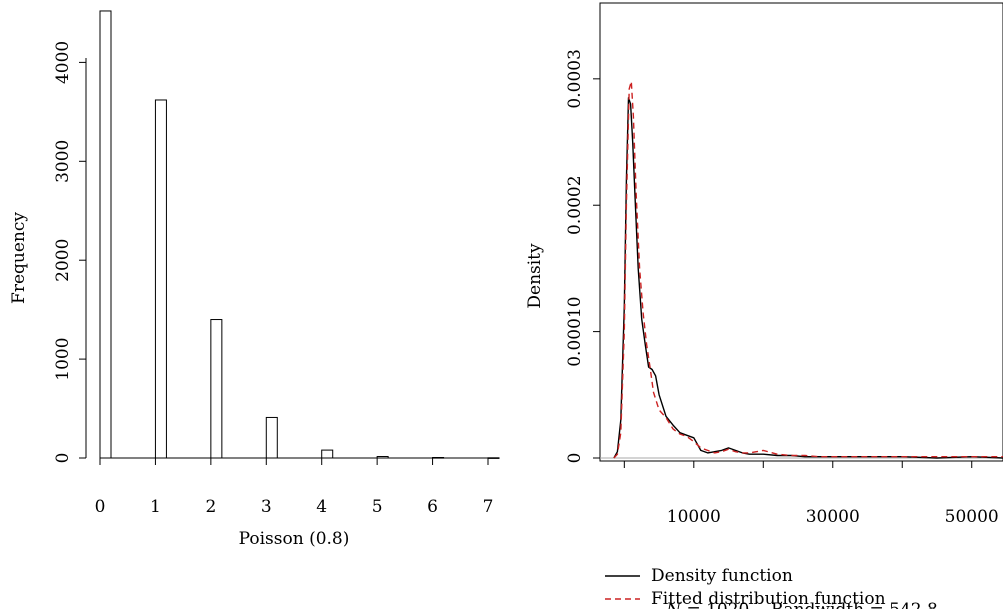  I want to click on right-y-tick-label: 0.0002, so click(575, 204).